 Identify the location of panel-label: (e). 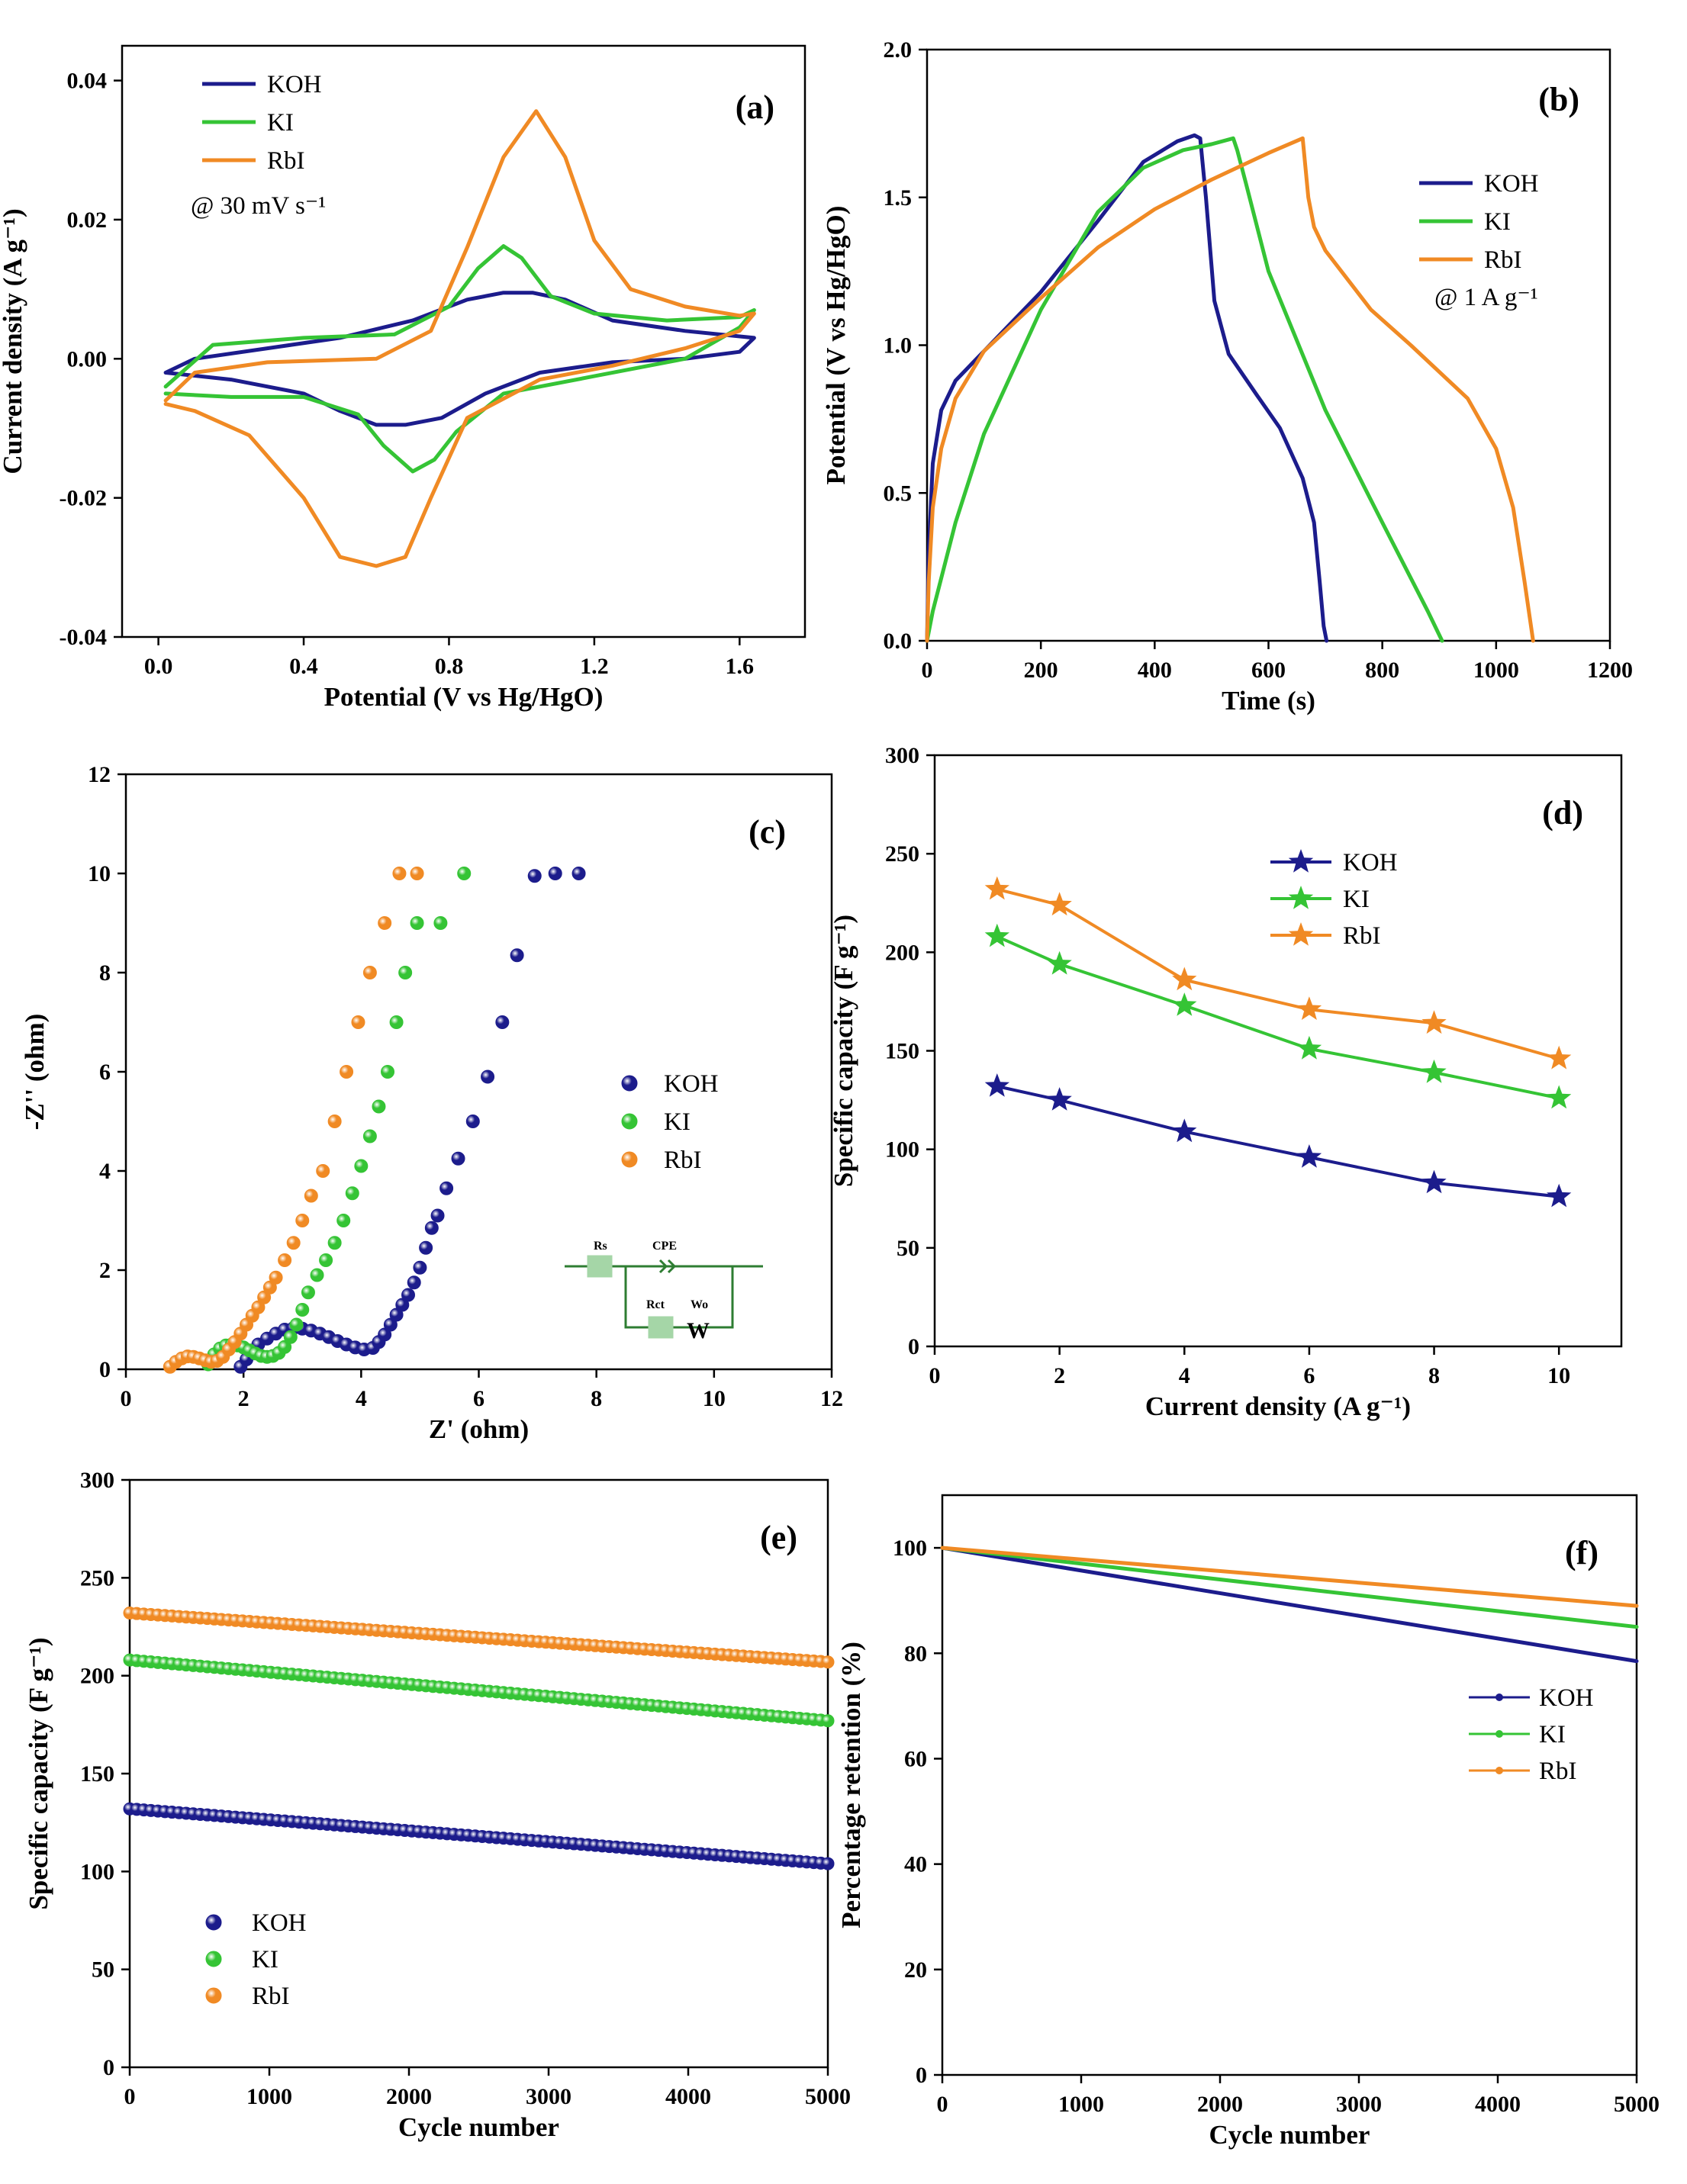
(778, 1537).